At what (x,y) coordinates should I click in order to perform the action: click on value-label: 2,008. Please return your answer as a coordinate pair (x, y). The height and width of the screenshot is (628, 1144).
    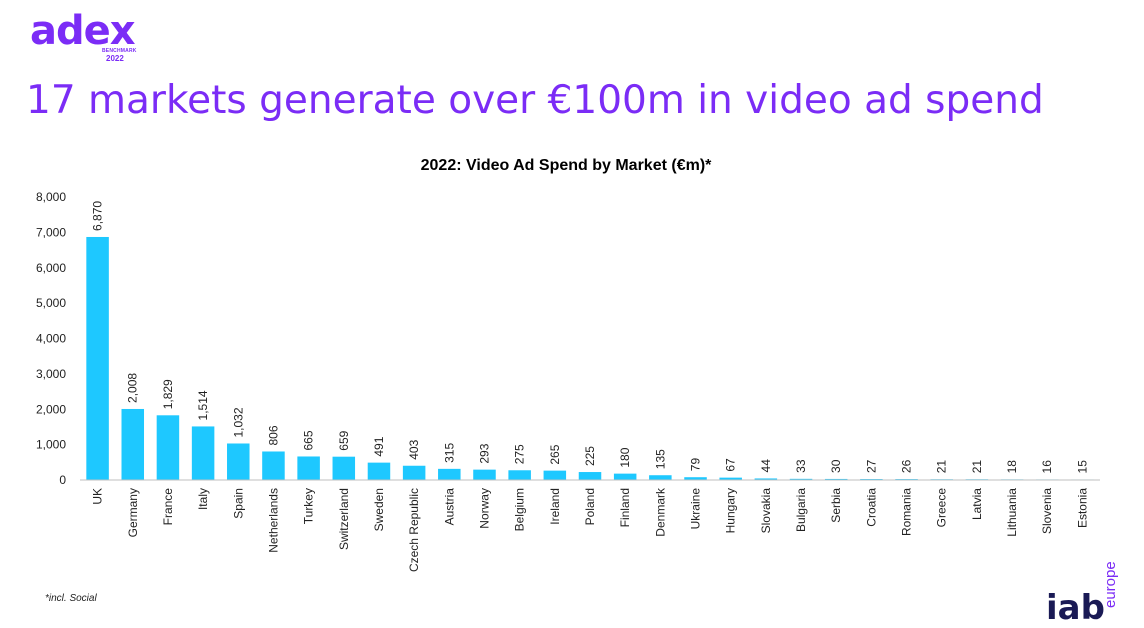
    Looking at the image, I should click on (133, 388).